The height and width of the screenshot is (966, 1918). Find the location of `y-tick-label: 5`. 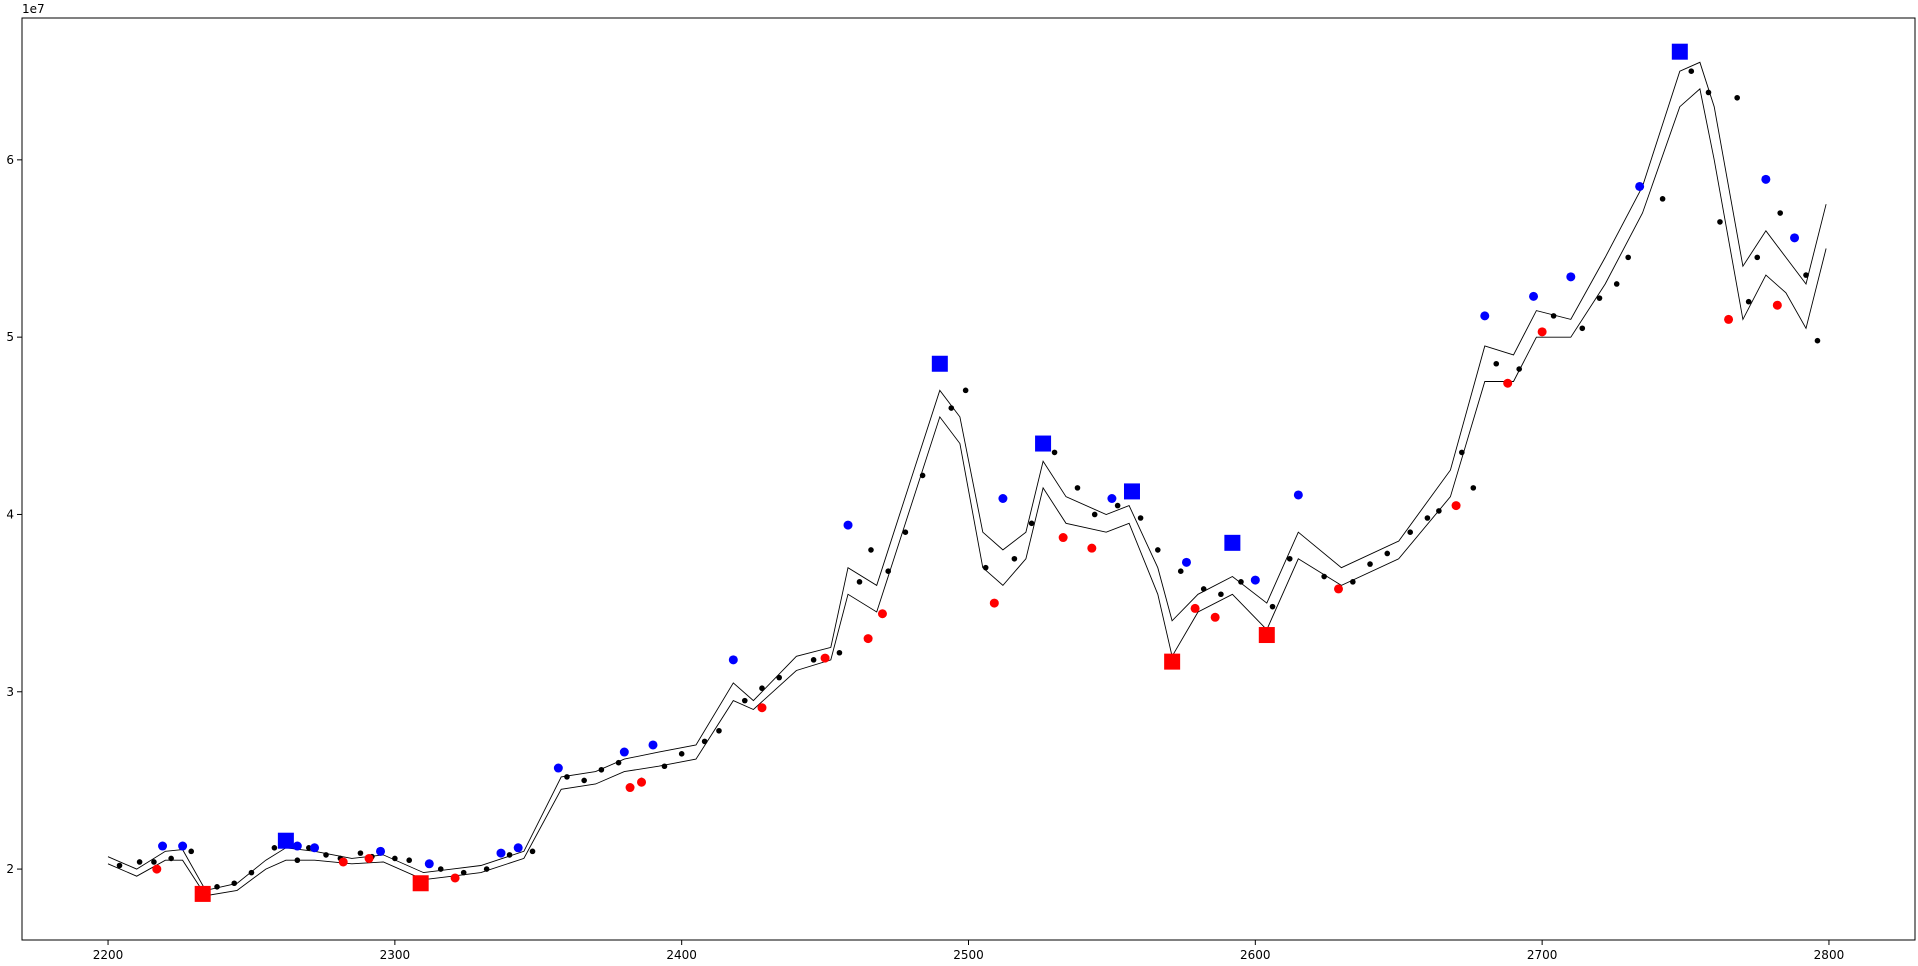

y-tick-label: 5 is located at coordinates (10, 337).